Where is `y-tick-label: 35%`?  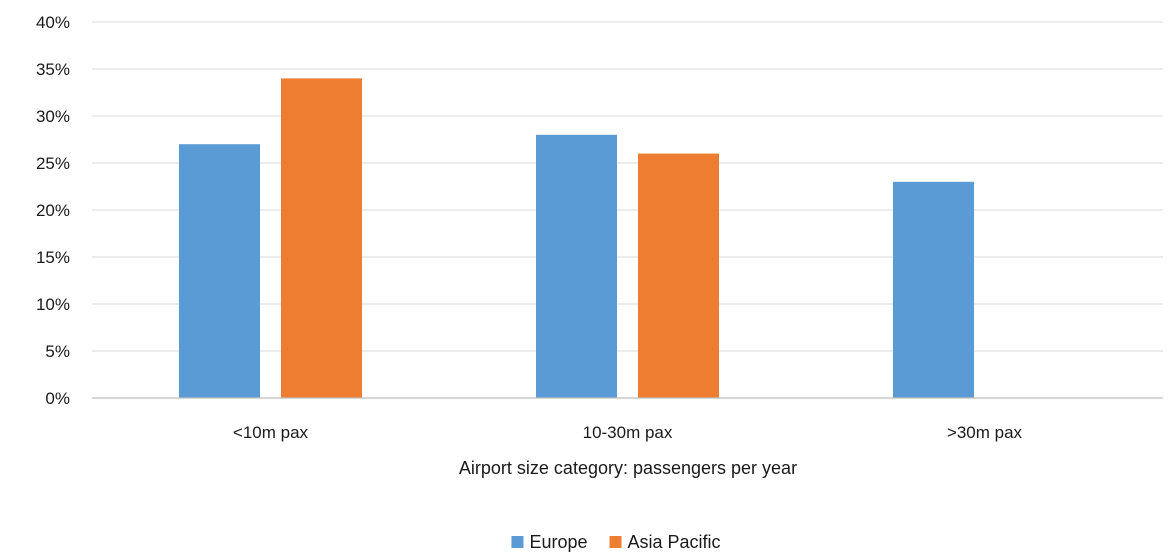
y-tick-label: 35% is located at coordinates (53, 69).